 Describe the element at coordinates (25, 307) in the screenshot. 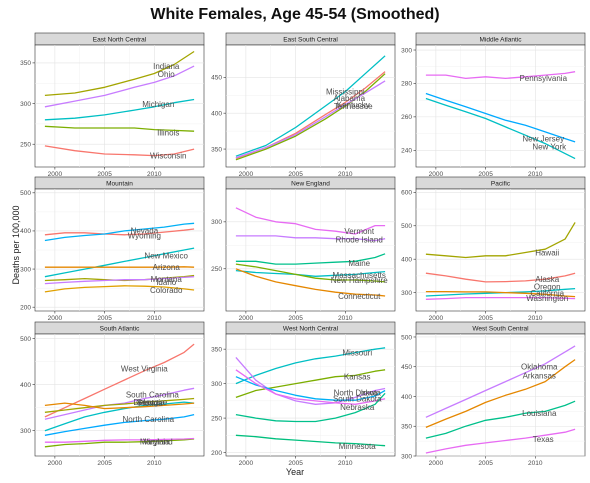

I see `y-tick-label: 200` at that location.